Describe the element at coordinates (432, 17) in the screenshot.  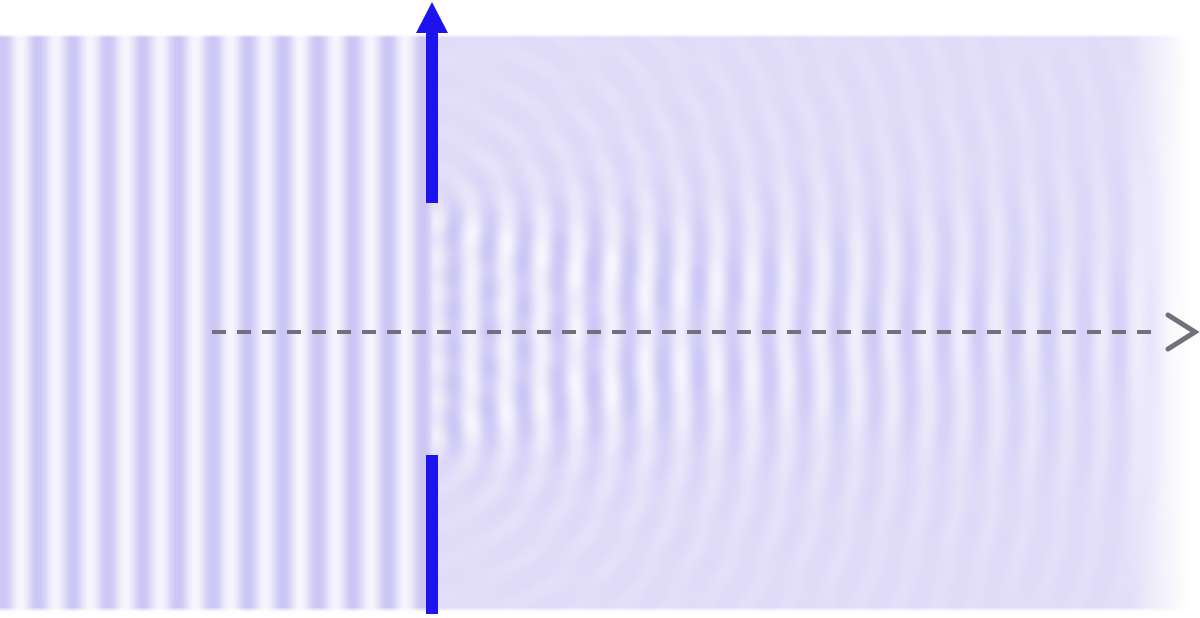
I see `barrier-arrow-head-icon` at that location.